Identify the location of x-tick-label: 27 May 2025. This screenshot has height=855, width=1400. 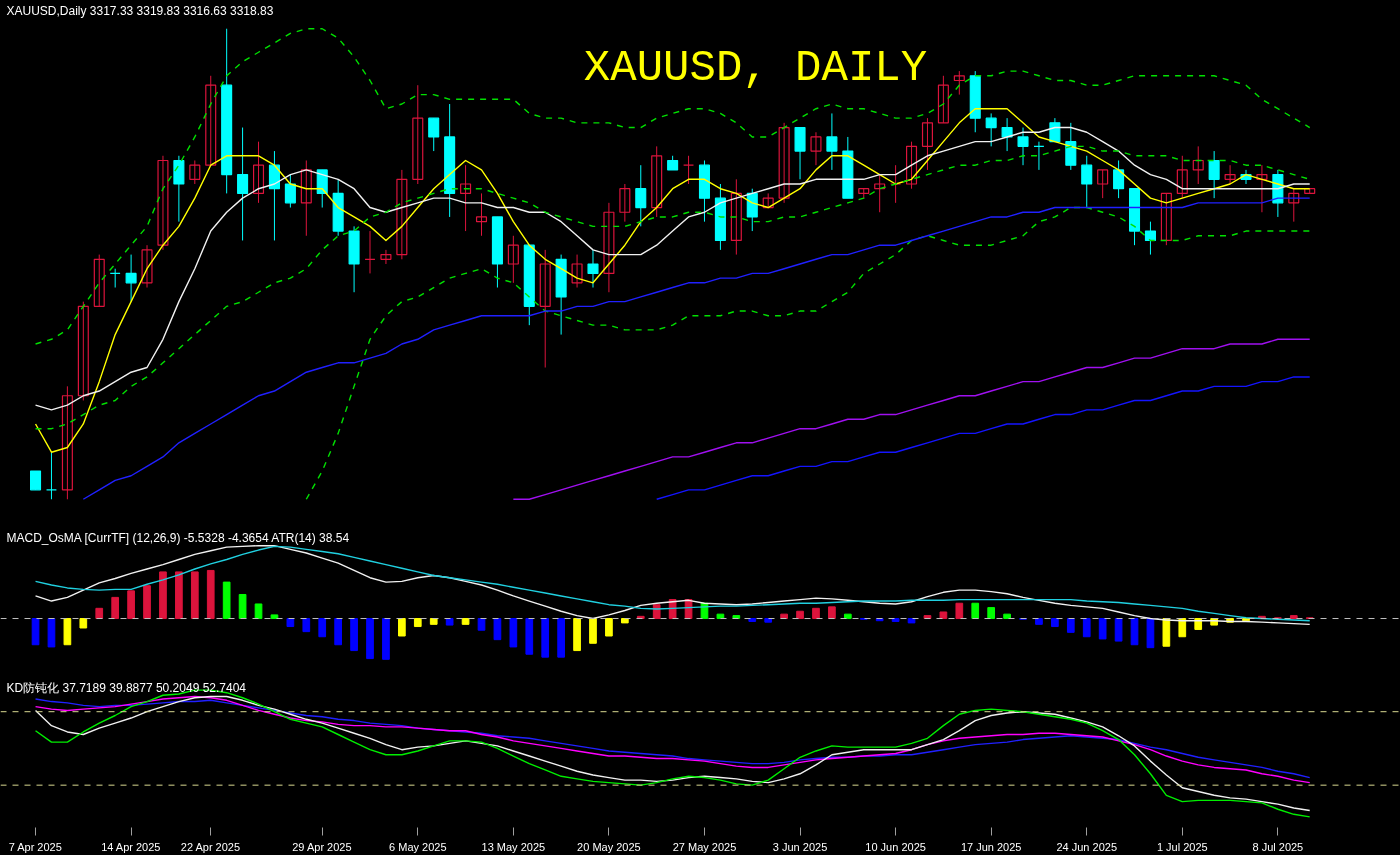
(704, 846).